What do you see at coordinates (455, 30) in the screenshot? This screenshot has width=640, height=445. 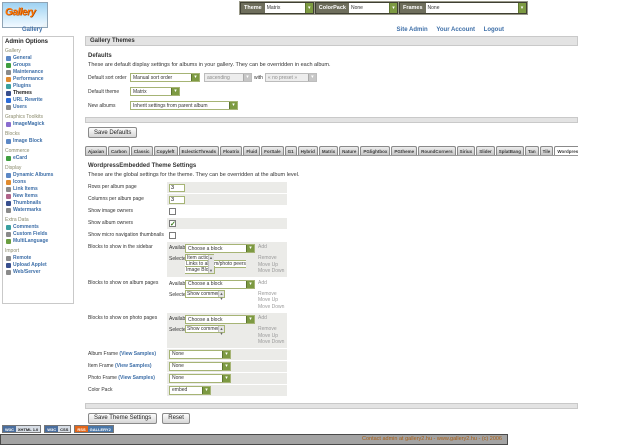 I see `your-account-link: Your Account` at bounding box center [455, 30].